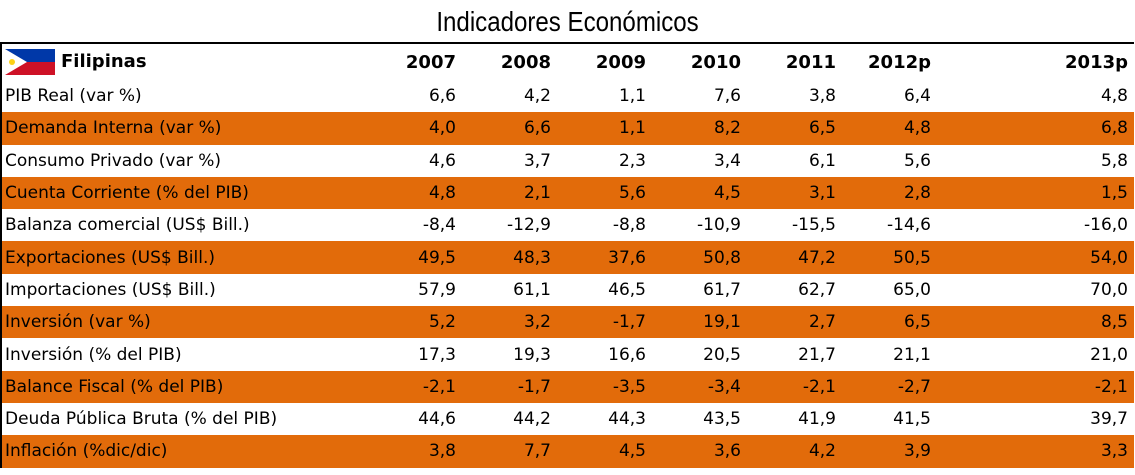 The image size is (1135, 475). I want to click on value-cell: 41,9, so click(817, 419).